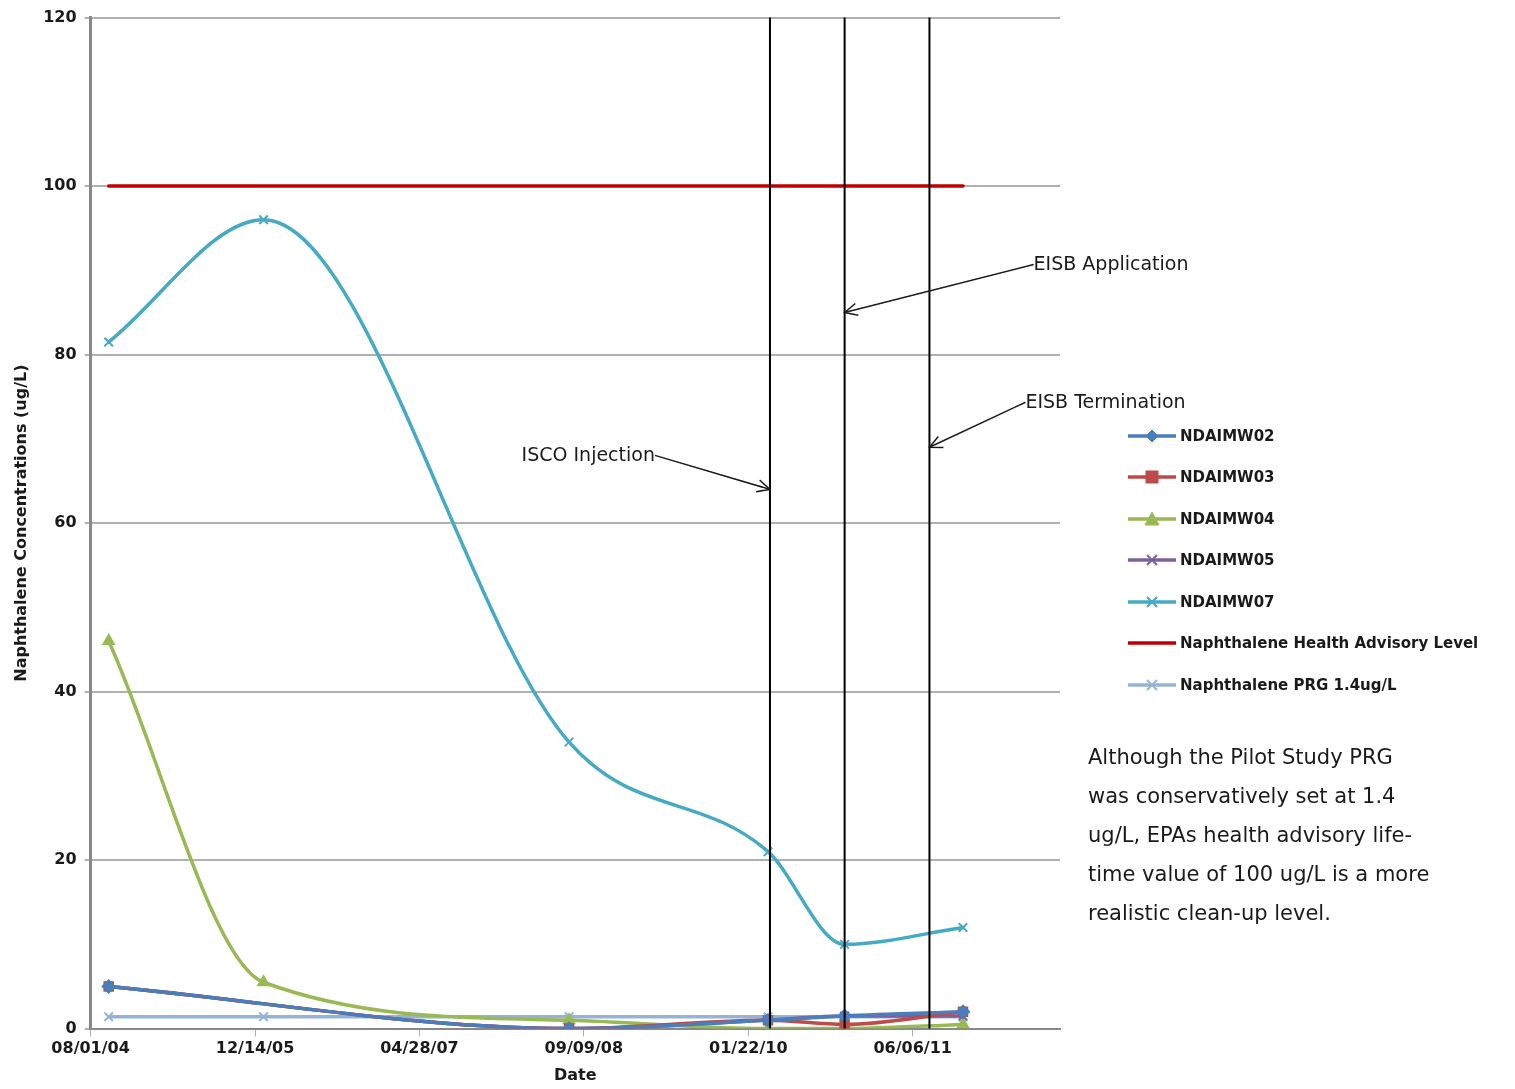  What do you see at coordinates (748, 1048) in the screenshot?
I see `x-tick-label: 01/22/10` at bounding box center [748, 1048].